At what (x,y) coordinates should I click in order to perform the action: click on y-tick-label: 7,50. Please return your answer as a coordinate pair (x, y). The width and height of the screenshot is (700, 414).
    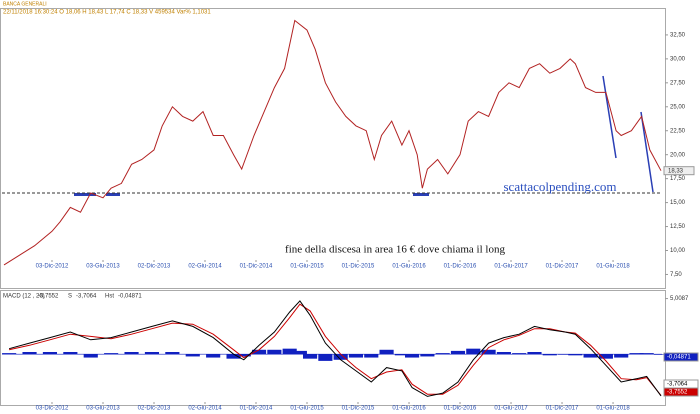
    Looking at the image, I should click on (676, 275).